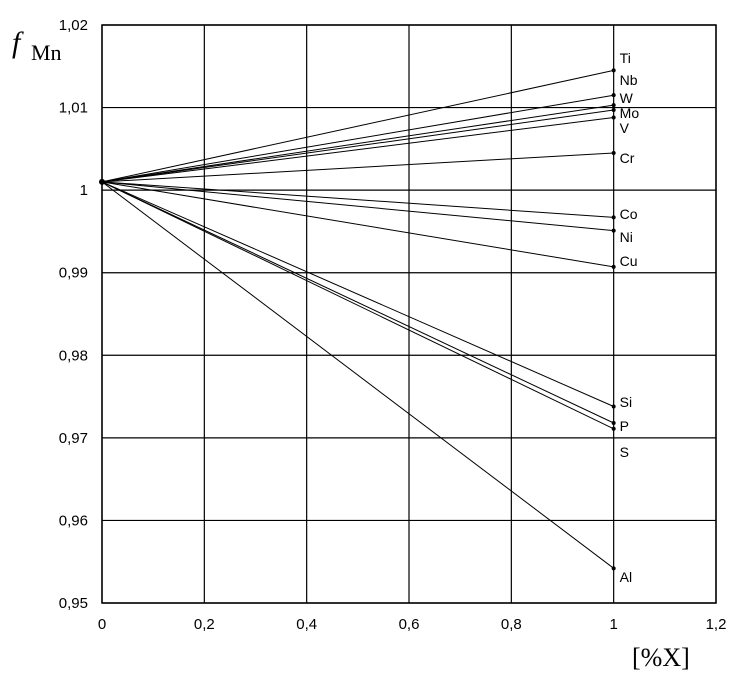 This screenshot has width=732, height=673. I want to click on series-label-ni: Ni, so click(626, 237).